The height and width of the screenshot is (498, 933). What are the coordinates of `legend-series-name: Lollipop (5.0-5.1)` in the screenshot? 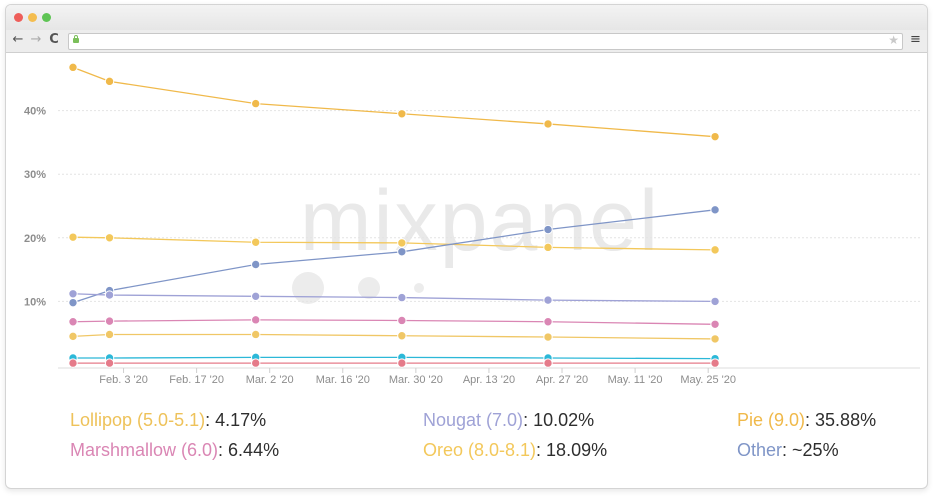 It's located at (138, 420).